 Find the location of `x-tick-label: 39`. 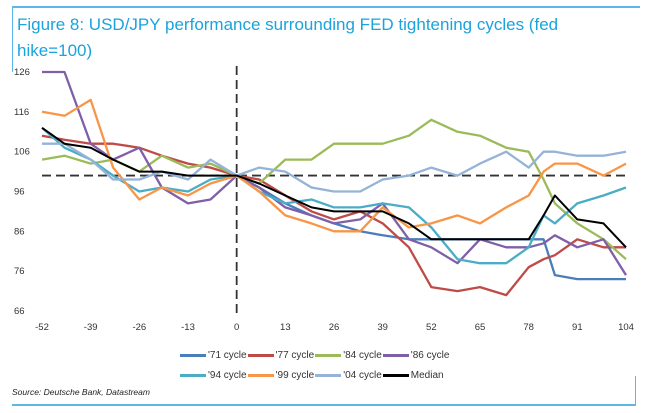

x-tick-label: 39 is located at coordinates (382, 327).